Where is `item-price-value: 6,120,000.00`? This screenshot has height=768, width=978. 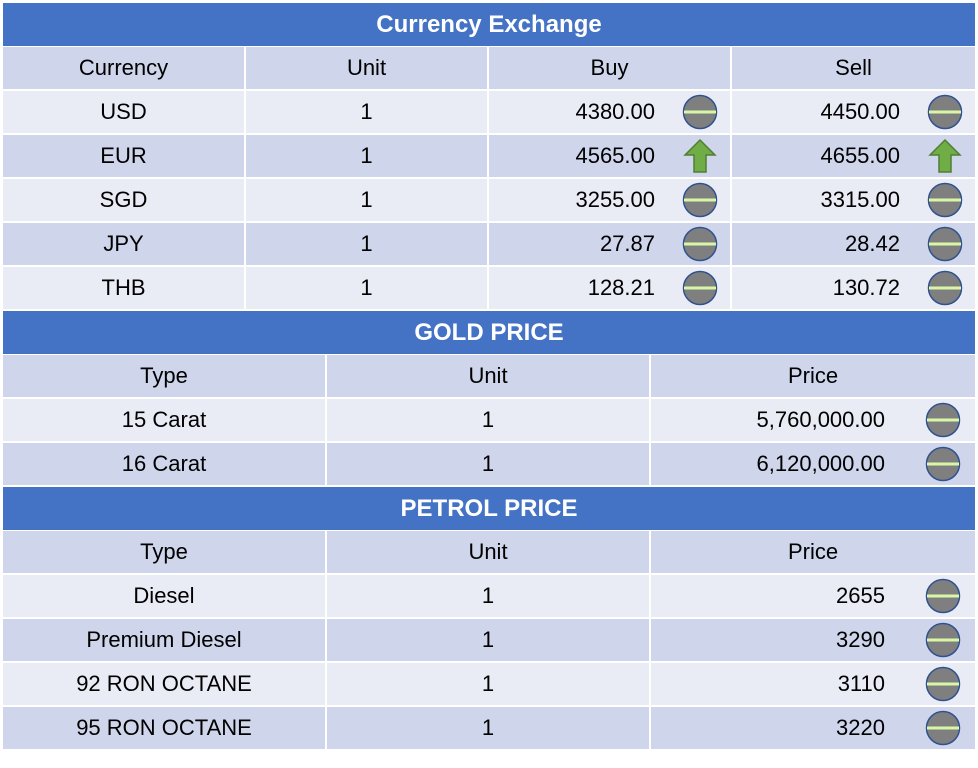 item-price-value: 6,120,000.00 is located at coordinates (820, 463).